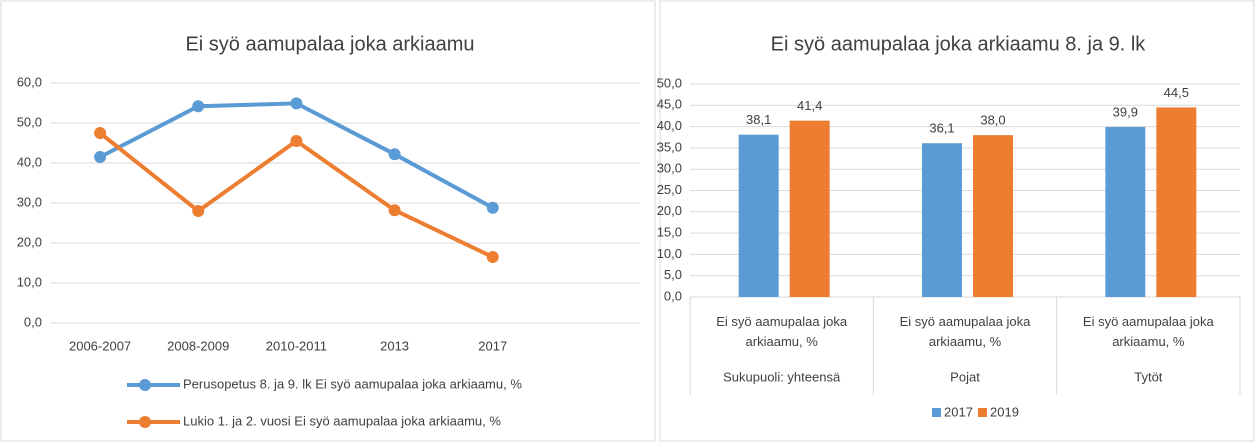 The image size is (1255, 442). What do you see at coordinates (1125, 111) in the screenshot?
I see `value-label: 39,9` at bounding box center [1125, 111].